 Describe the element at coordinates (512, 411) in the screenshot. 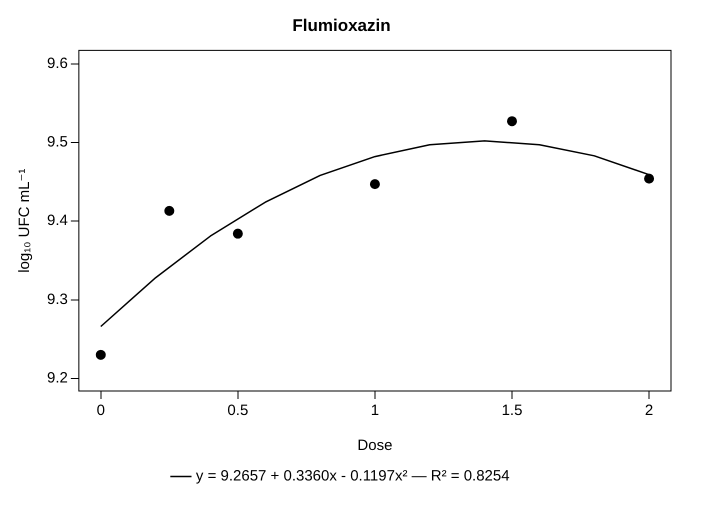

I see `x-tick-label: 1.5` at that location.